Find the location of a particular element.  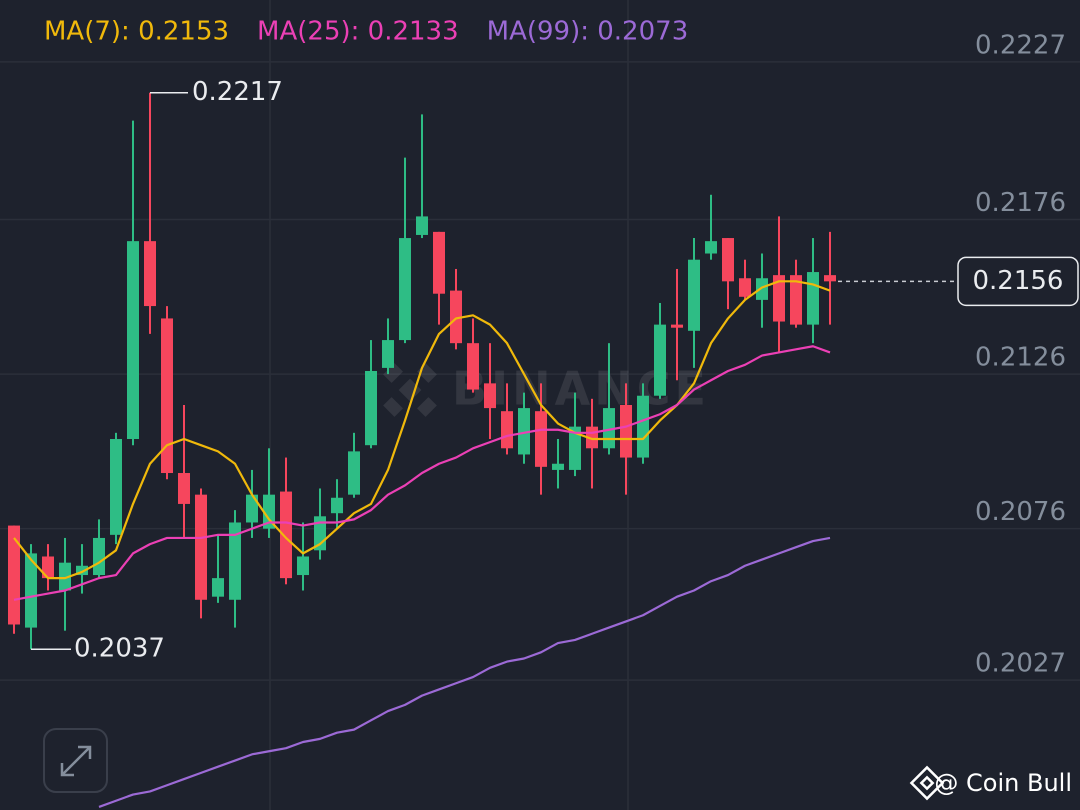

y-tick-label: 0.2027 is located at coordinates (1020, 664).